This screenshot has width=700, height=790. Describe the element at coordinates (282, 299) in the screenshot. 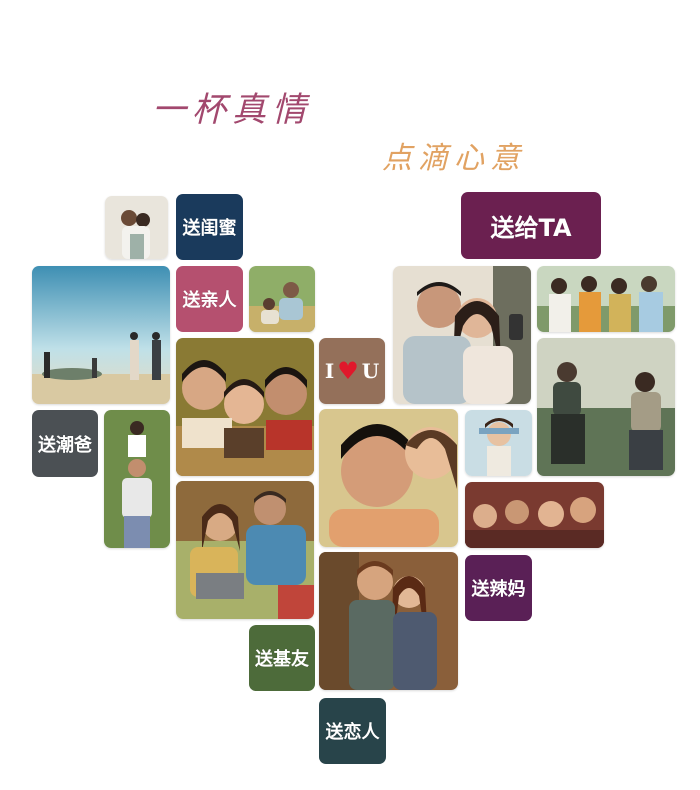

I see `photo-father-son-park` at that location.